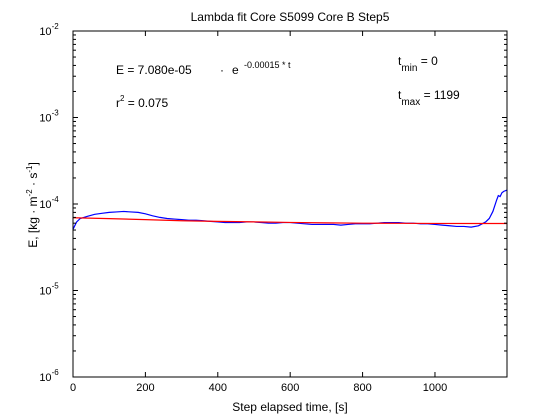  Describe the element at coordinates (203, 68) in the screenshot. I see `fit-equation: E = 7.080e-05 · e -0.00015 * t` at that location.